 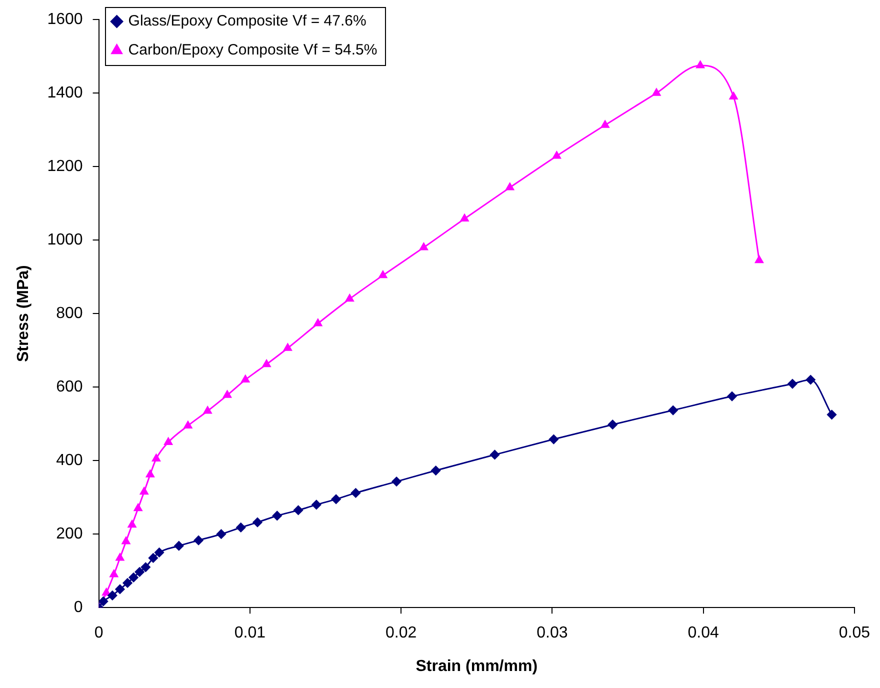 What do you see at coordinates (23, 313) in the screenshot?
I see `y-axis-title: Stress (MPa)` at bounding box center [23, 313].